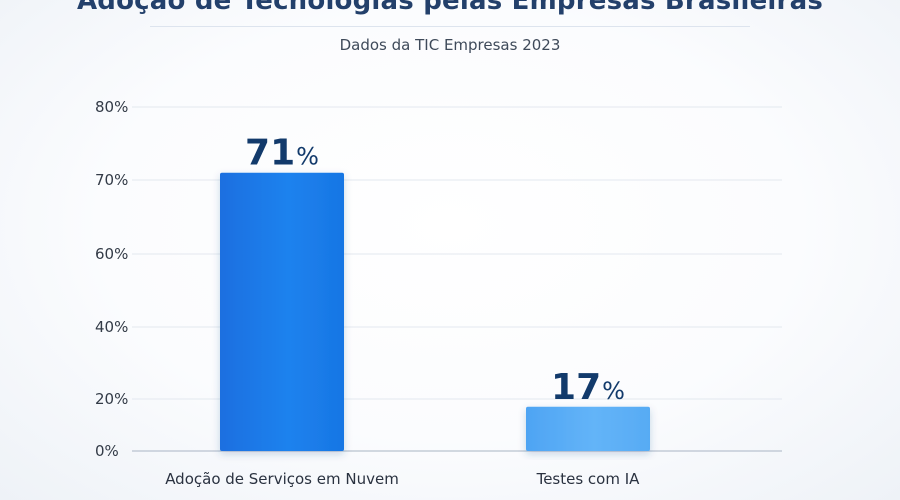 The width and height of the screenshot is (900, 500). Describe the element at coordinates (111, 399) in the screenshot. I see `y-tick-label: 20%` at that location.